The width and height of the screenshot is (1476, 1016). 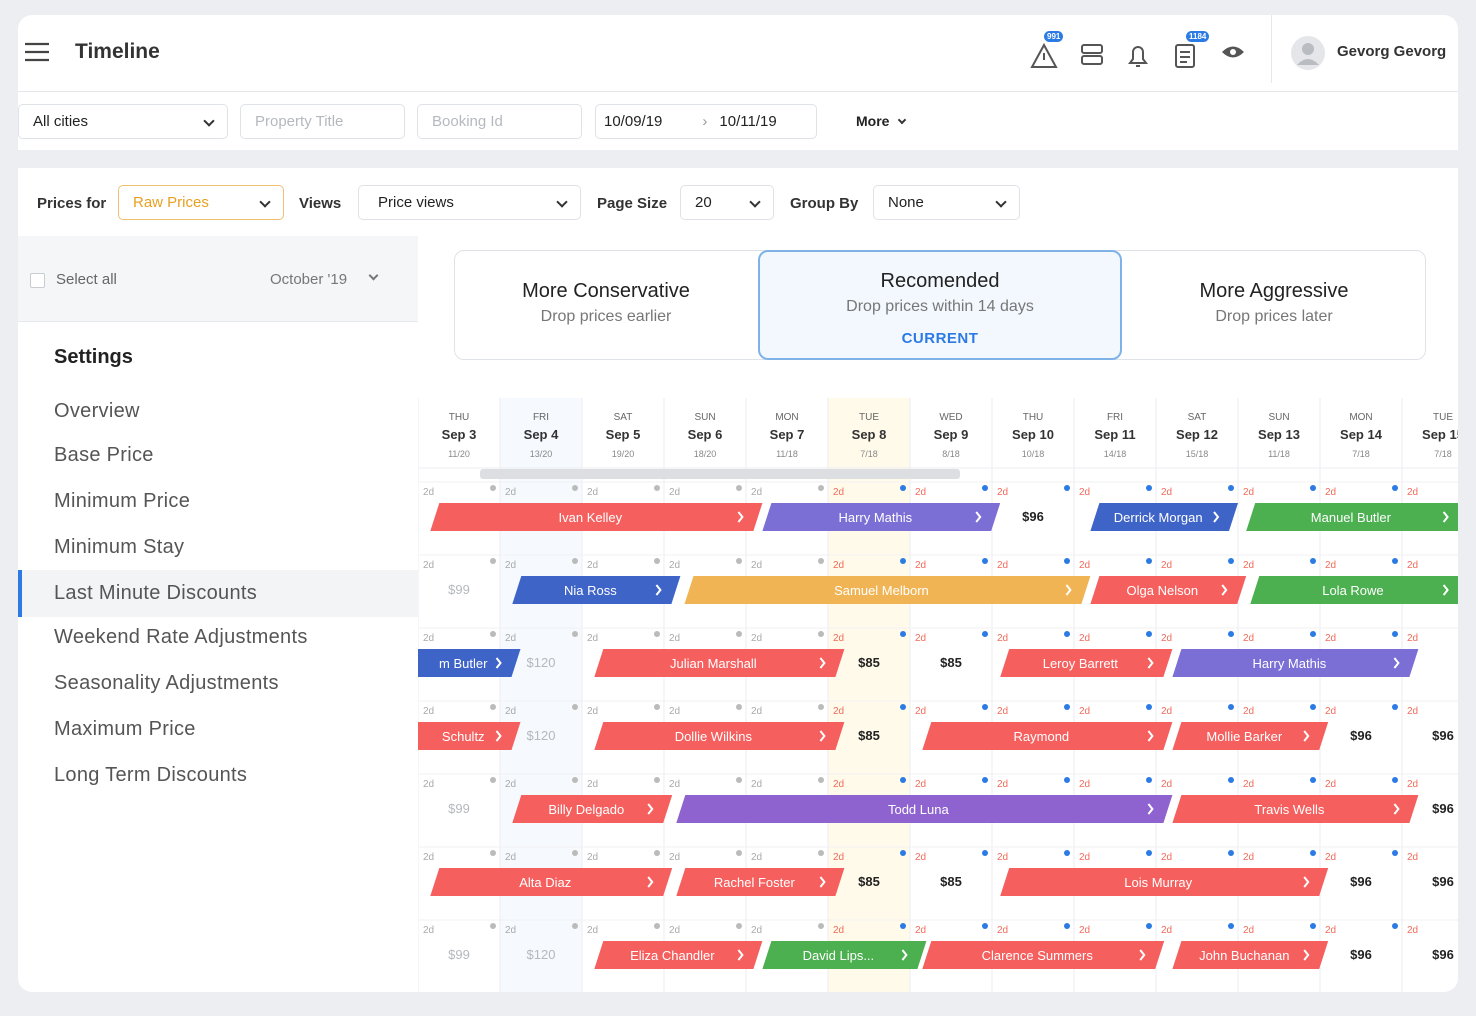 What do you see at coordinates (1392, 51) in the screenshot?
I see `user-name: Gevorg Gevorg` at bounding box center [1392, 51].